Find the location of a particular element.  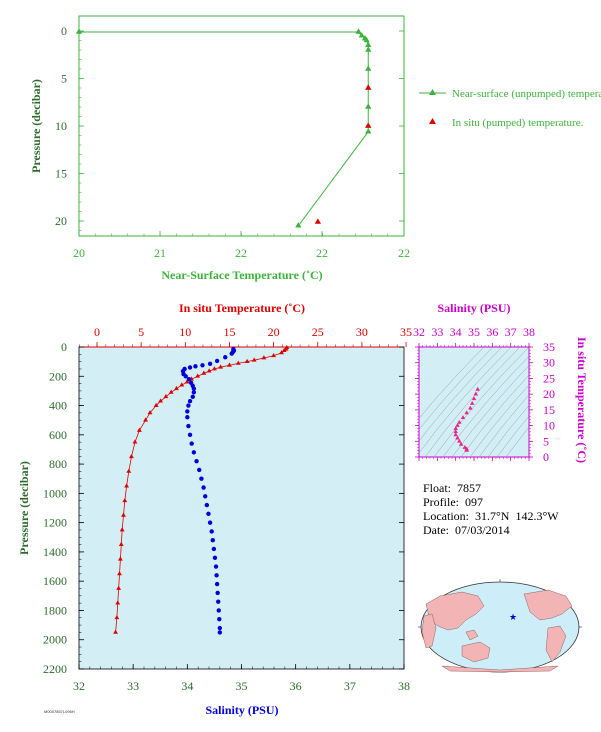

ts-y-tick-label: 15 is located at coordinates (549, 410).